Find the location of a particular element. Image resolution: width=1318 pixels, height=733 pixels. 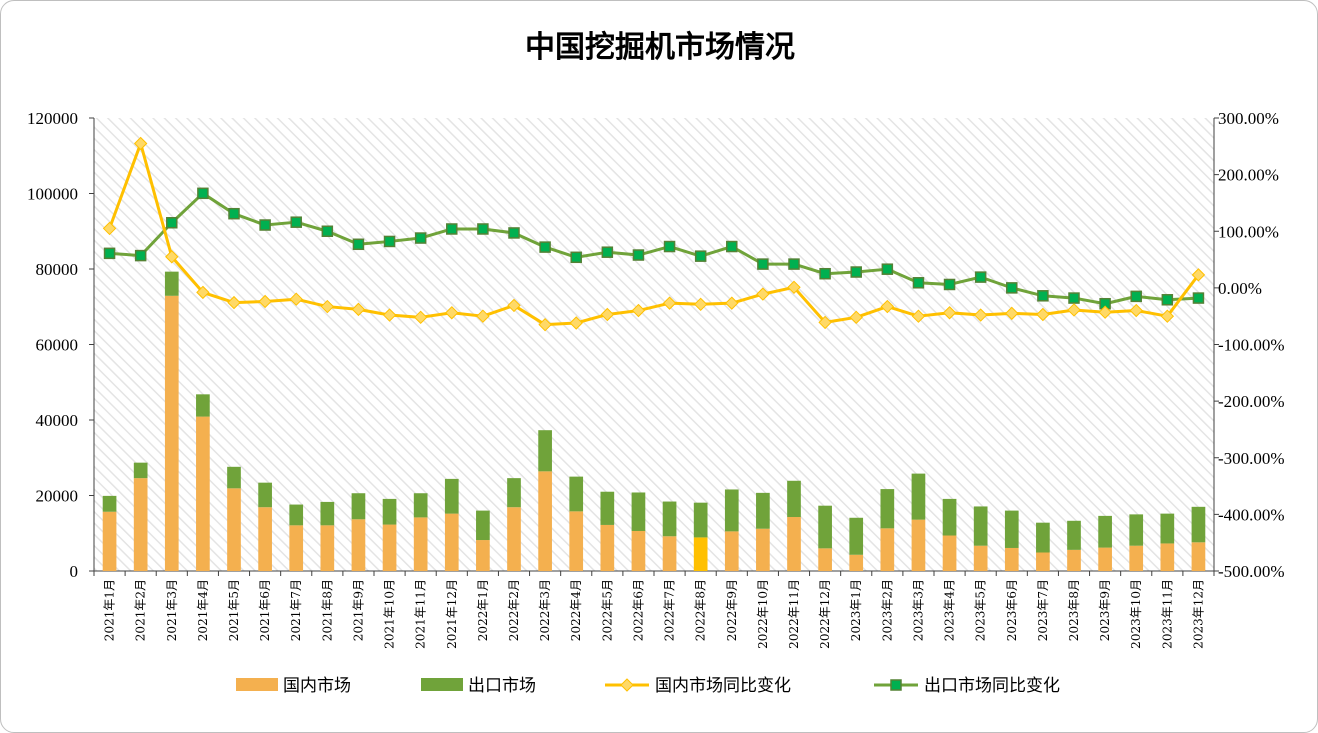

x-tick-label: 2022年6月 is located at coordinates (638, 610).